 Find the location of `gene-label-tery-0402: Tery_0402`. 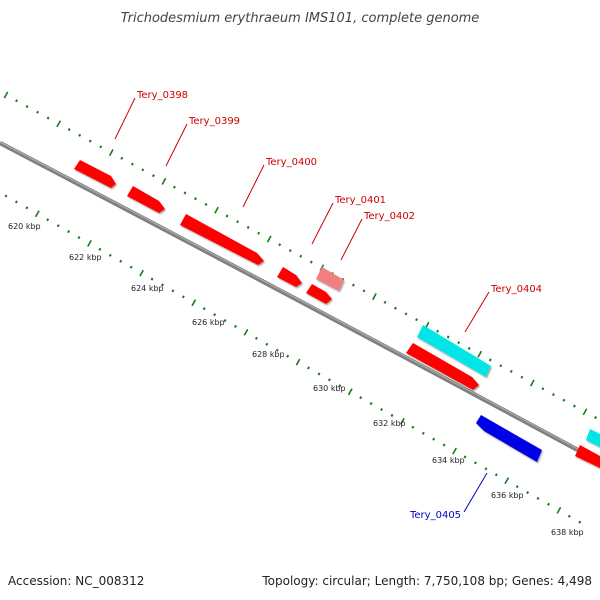

gene-label-tery-0402: Tery_0402 is located at coordinates (389, 216).